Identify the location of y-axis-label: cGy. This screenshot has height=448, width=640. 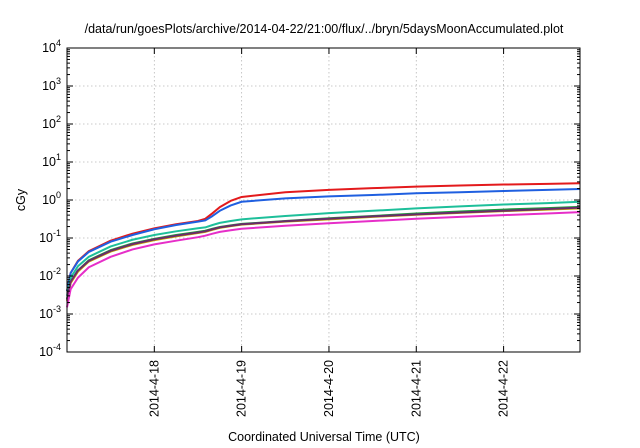
(21, 199).